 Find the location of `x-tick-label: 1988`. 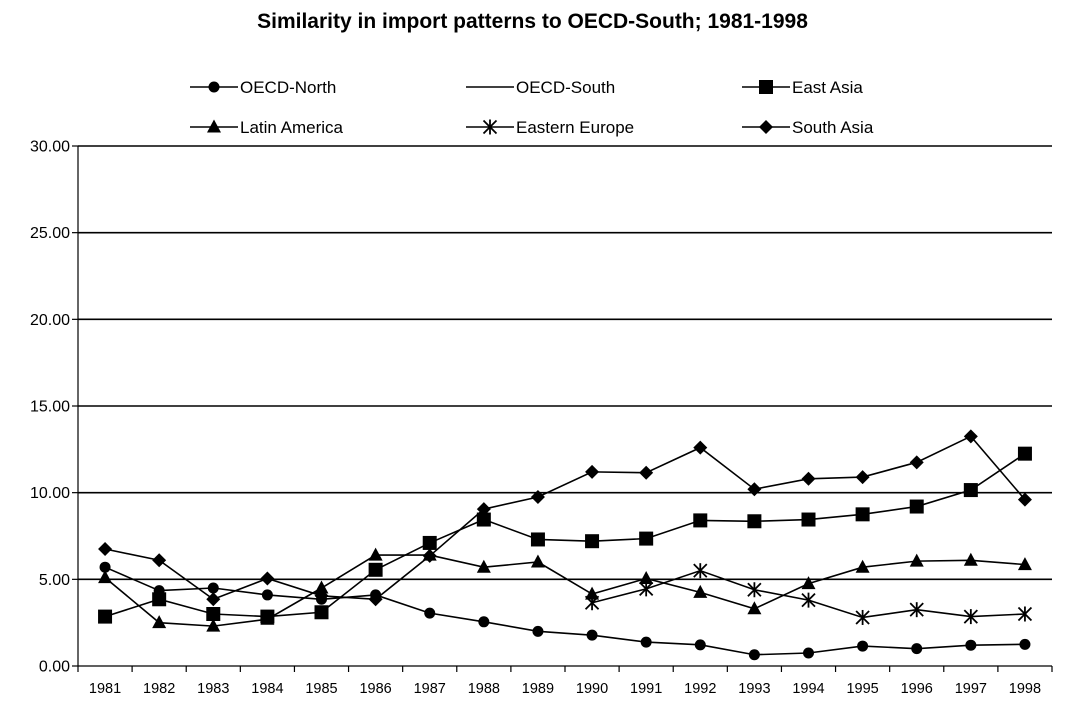

x-tick-label: 1988 is located at coordinates (484, 689).